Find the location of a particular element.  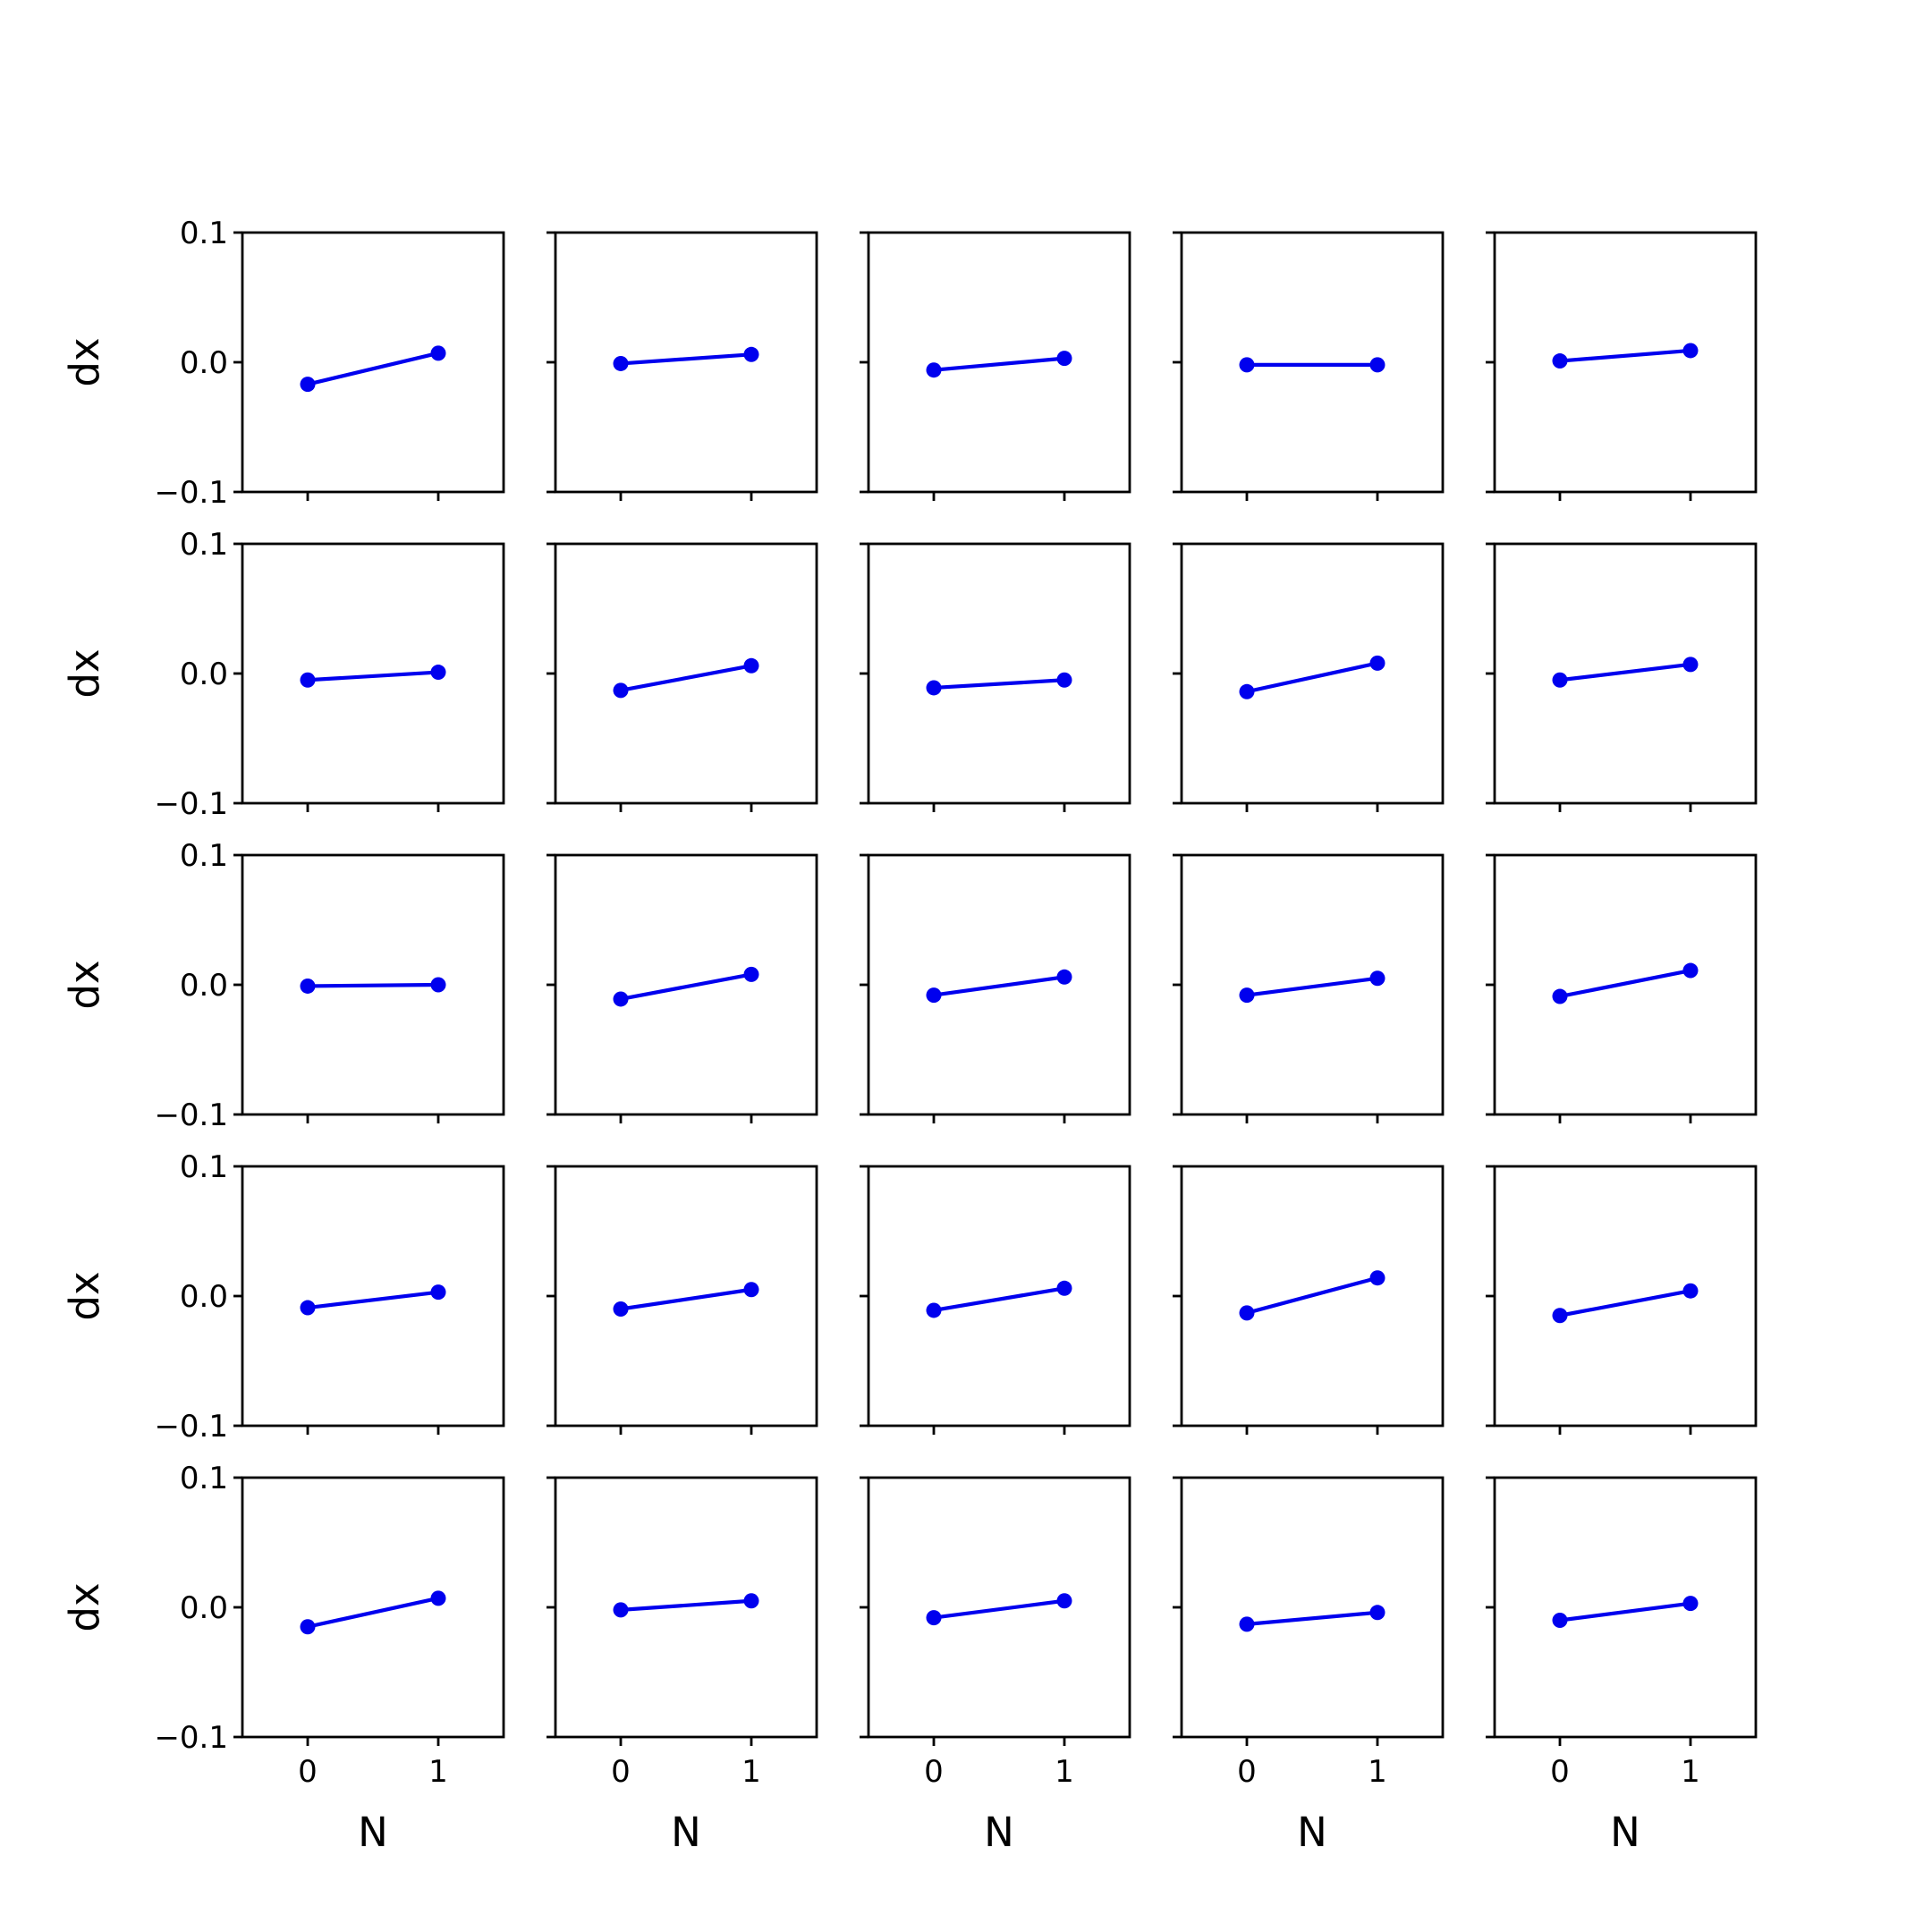

subplot-r2-c3 is located at coordinates (995, 677).